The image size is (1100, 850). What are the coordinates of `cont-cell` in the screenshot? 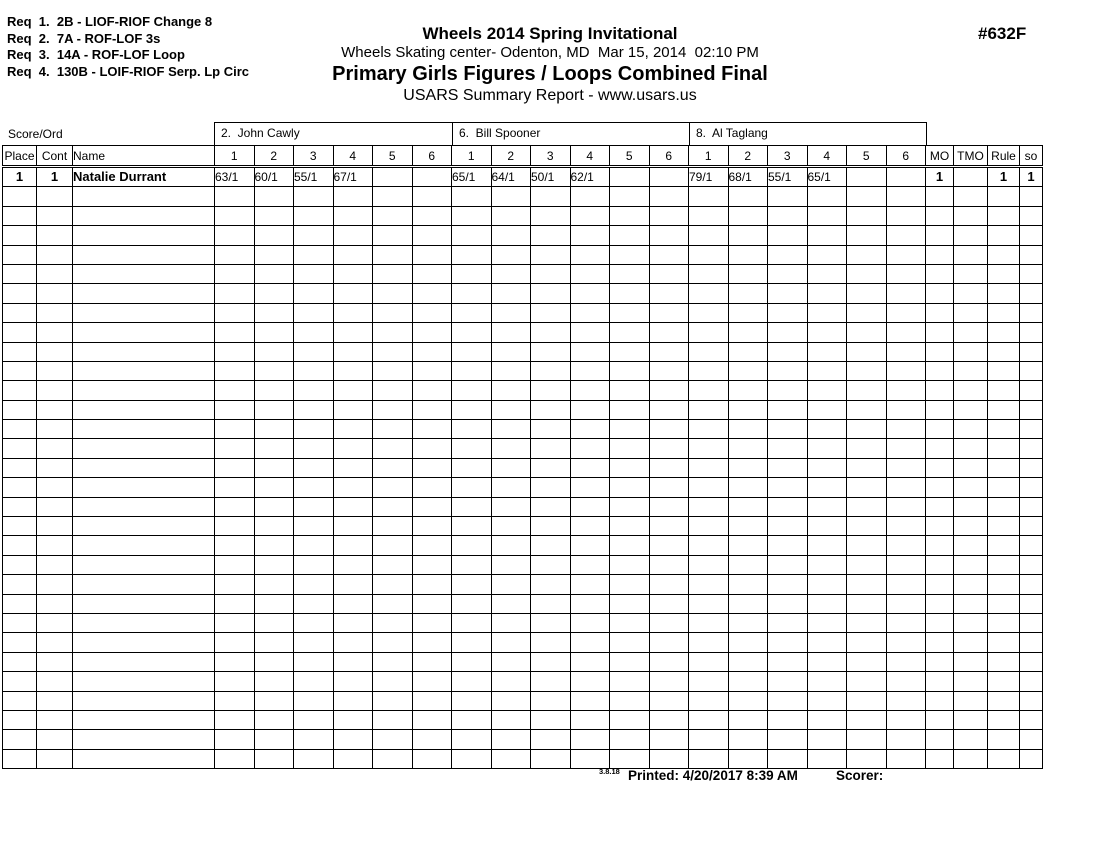 It's located at (54, 196).